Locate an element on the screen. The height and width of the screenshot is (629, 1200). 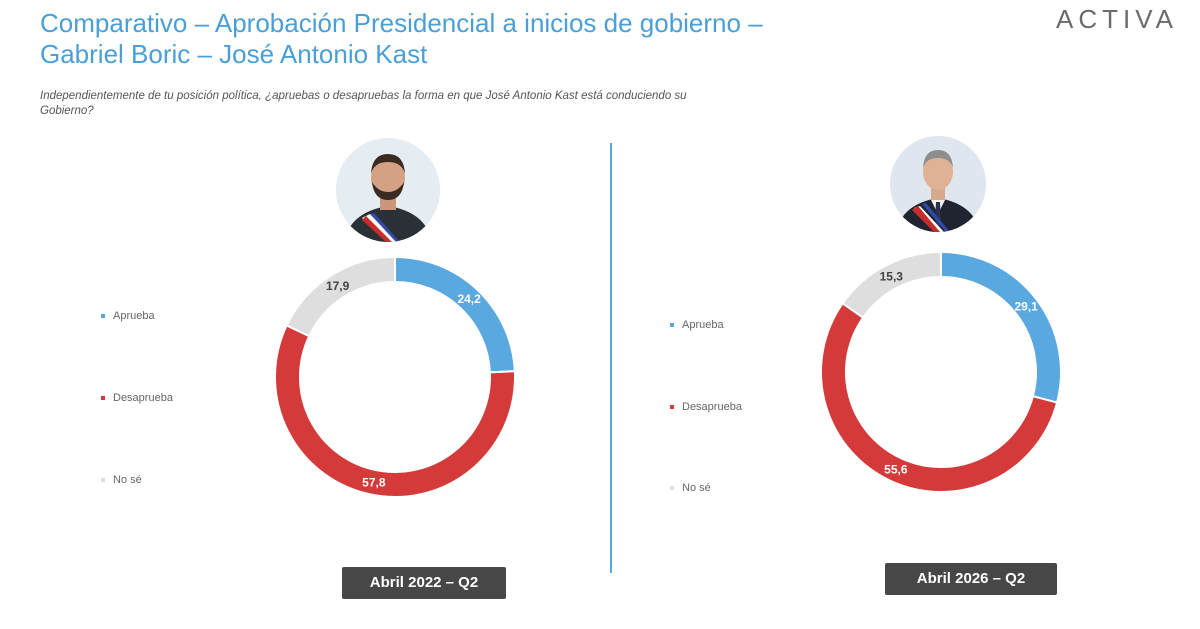
title-line-2: Gabriel Boric – José Antonio Kast is located at coordinates (234, 54).